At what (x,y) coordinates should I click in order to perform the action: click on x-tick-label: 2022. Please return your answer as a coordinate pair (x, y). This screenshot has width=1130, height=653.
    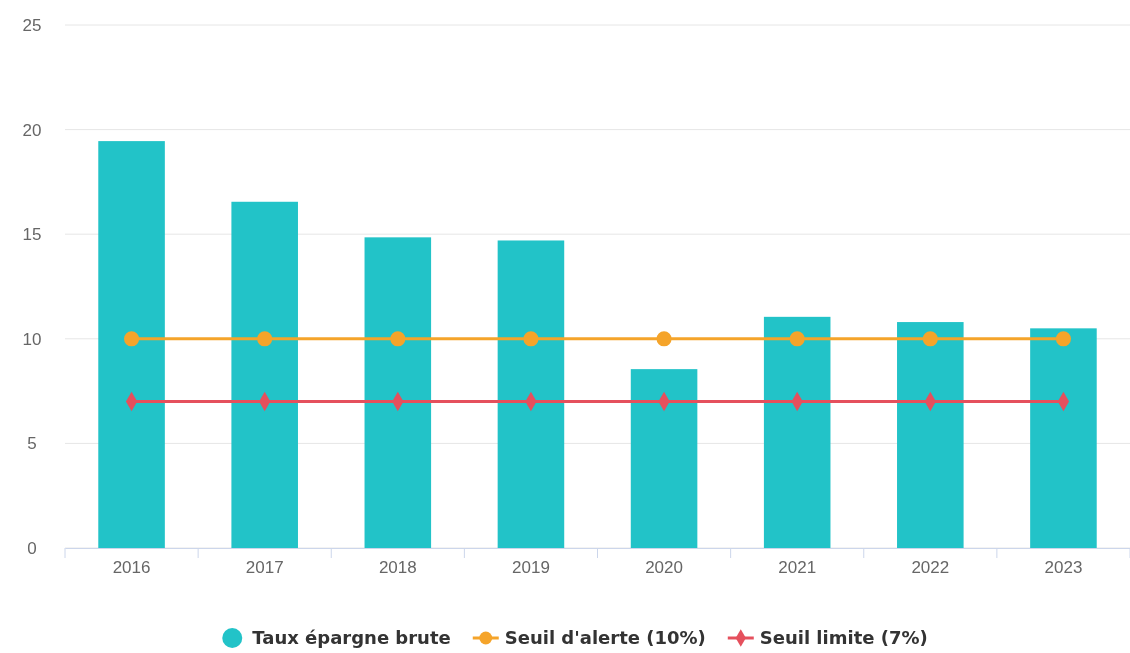
    Looking at the image, I should click on (930, 568).